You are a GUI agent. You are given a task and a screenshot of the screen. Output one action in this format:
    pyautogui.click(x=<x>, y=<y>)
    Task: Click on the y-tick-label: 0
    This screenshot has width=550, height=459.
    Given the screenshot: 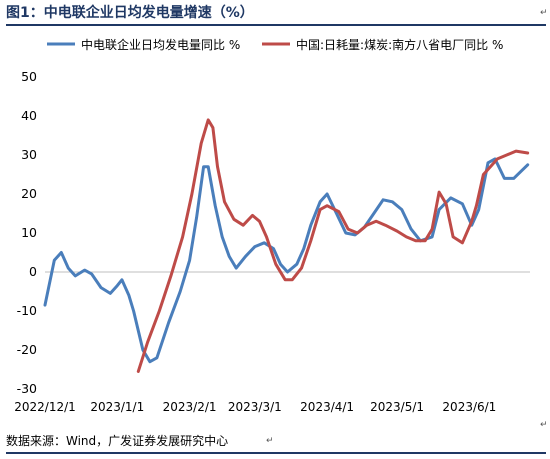 What is the action you would take?
    pyautogui.click(x=33, y=271)
    